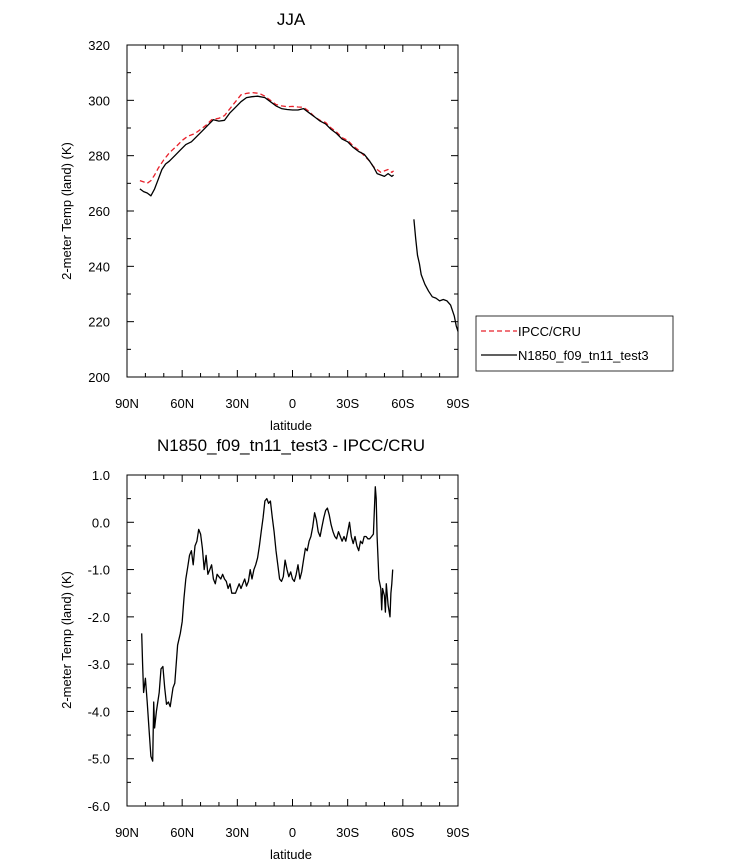  What do you see at coordinates (99, 711) in the screenshot?
I see `y-tick-label: -4.0` at bounding box center [99, 711].